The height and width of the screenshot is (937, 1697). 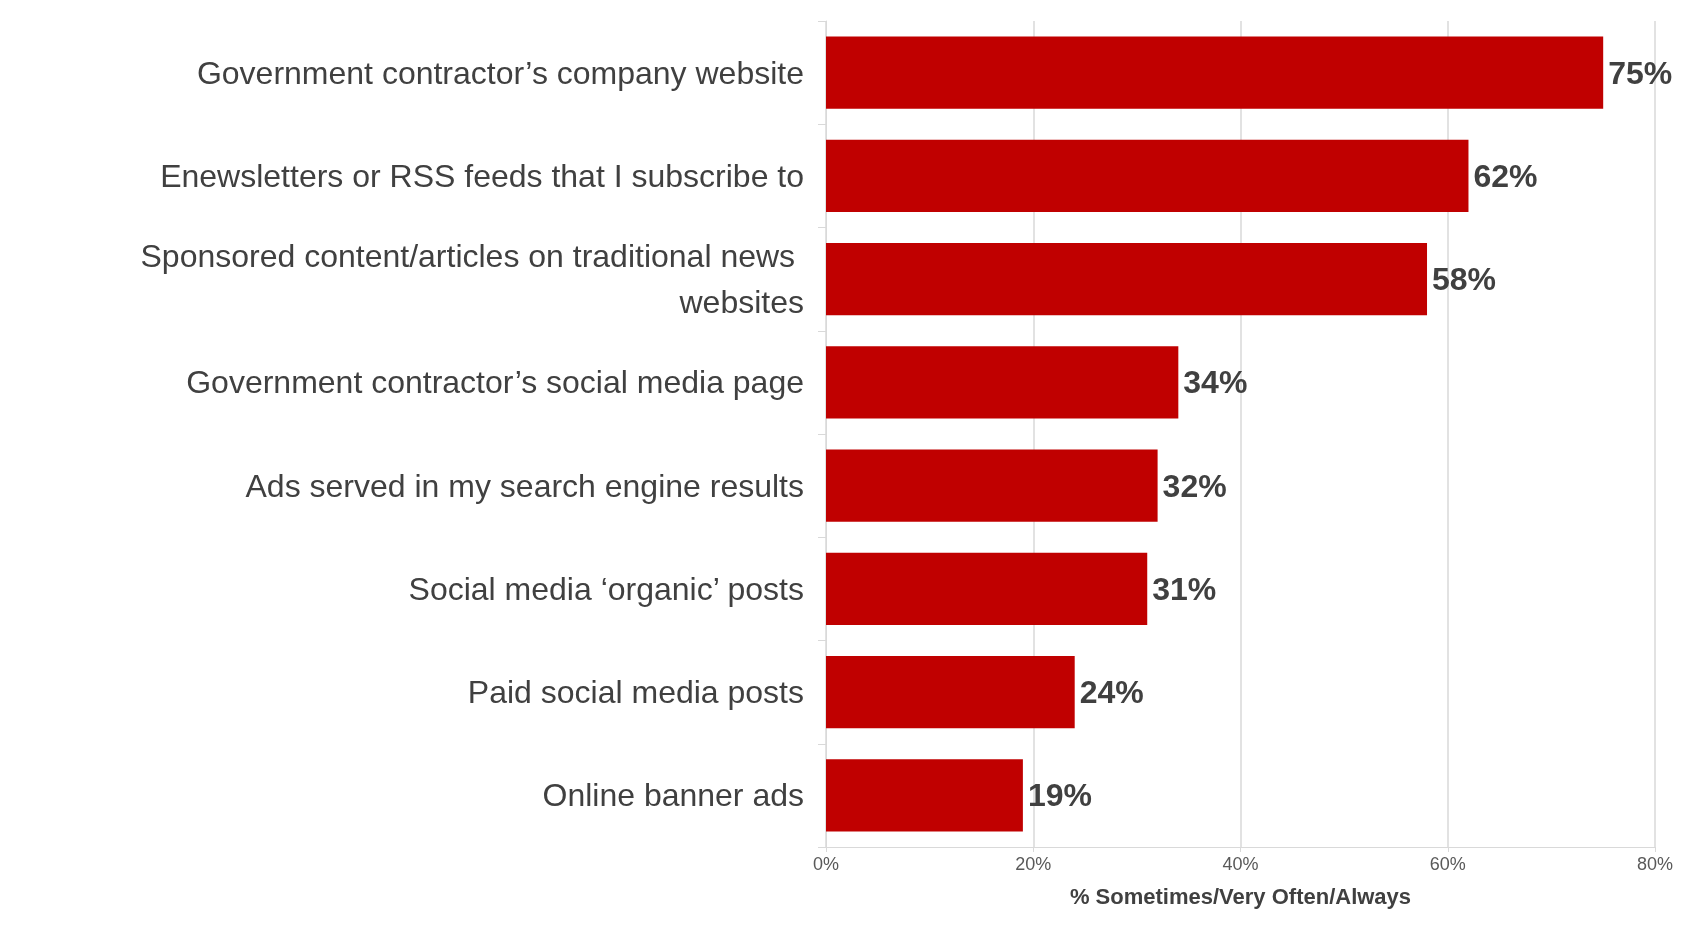 What do you see at coordinates (1033, 864) in the screenshot?
I see `x-tick-label: 20%` at bounding box center [1033, 864].